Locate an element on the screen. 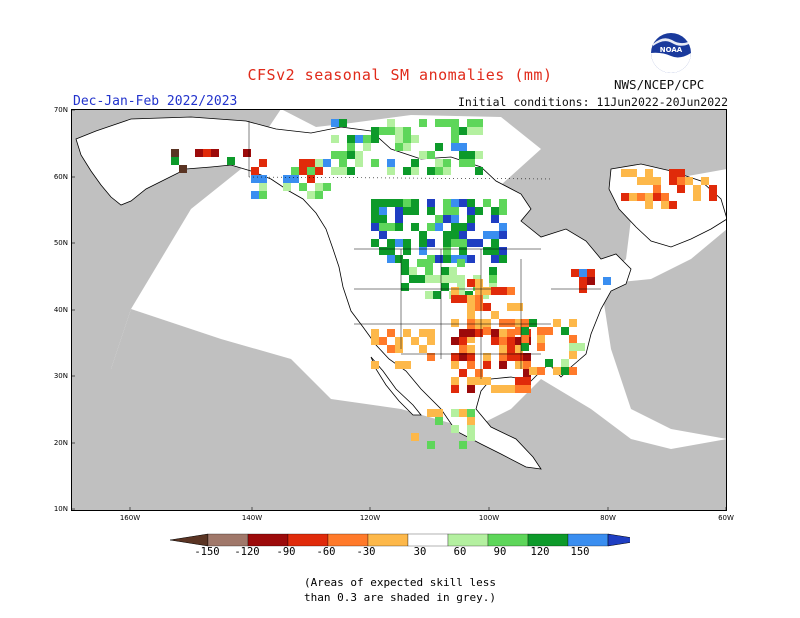 This screenshot has width=800, height=618. noaa-logo-text: NOAA is located at coordinates (671, 50).